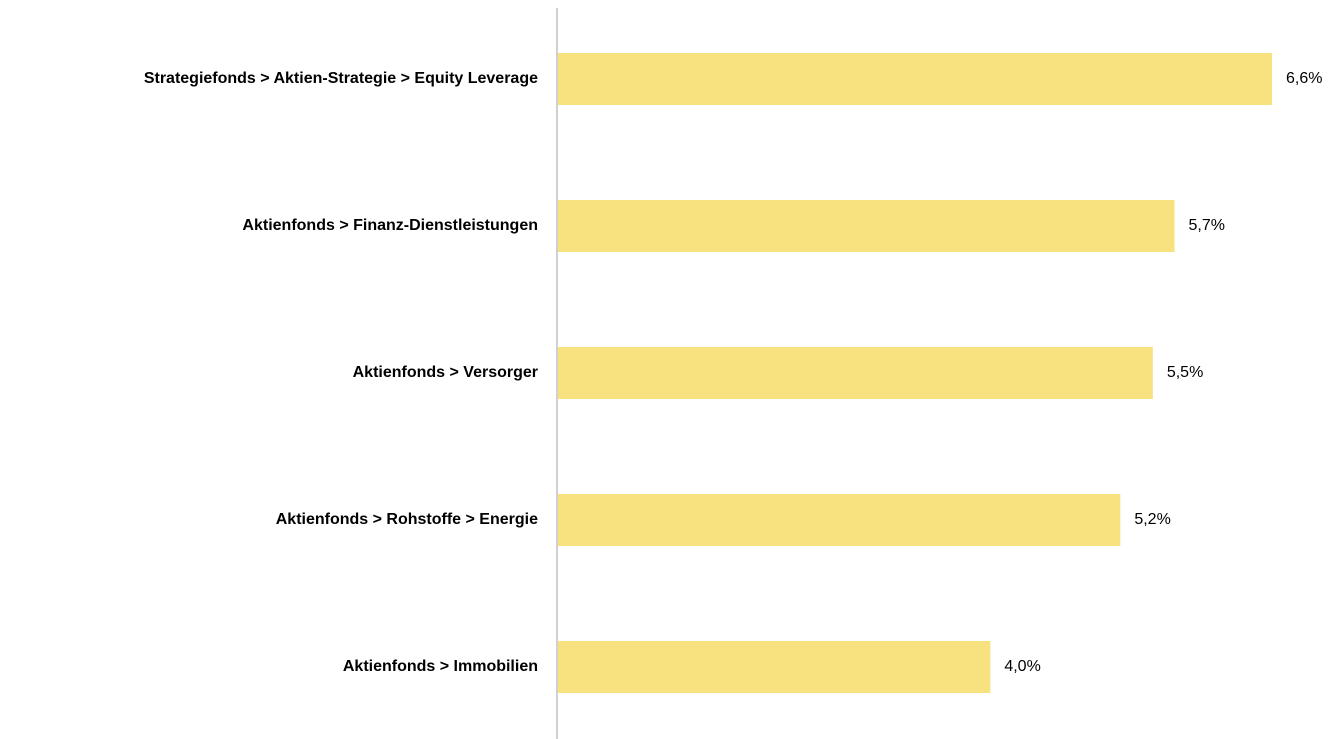 This screenshot has width=1338, height=739. Describe the element at coordinates (440, 666) in the screenshot. I see `category-label: Aktienfonds > Immobilien` at that location.